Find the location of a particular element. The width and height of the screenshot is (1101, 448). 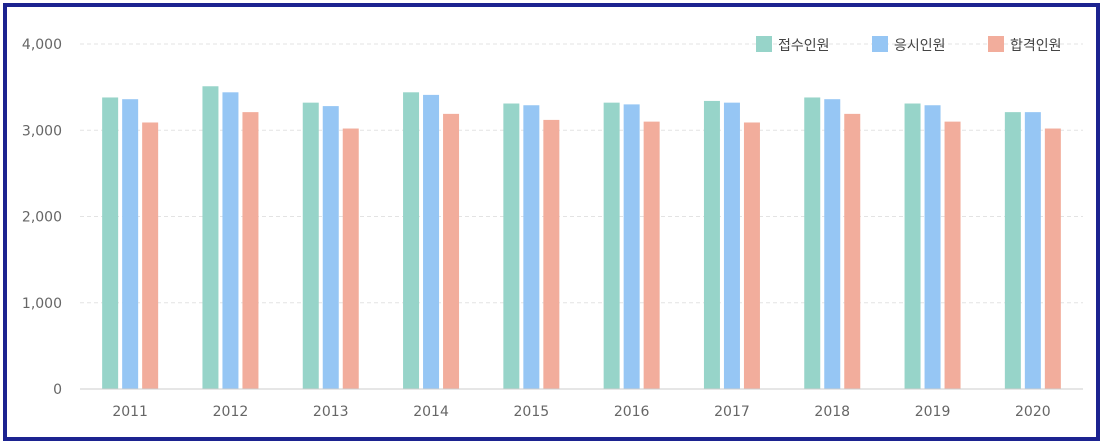

x-tick-label: 2018 is located at coordinates (832, 412).